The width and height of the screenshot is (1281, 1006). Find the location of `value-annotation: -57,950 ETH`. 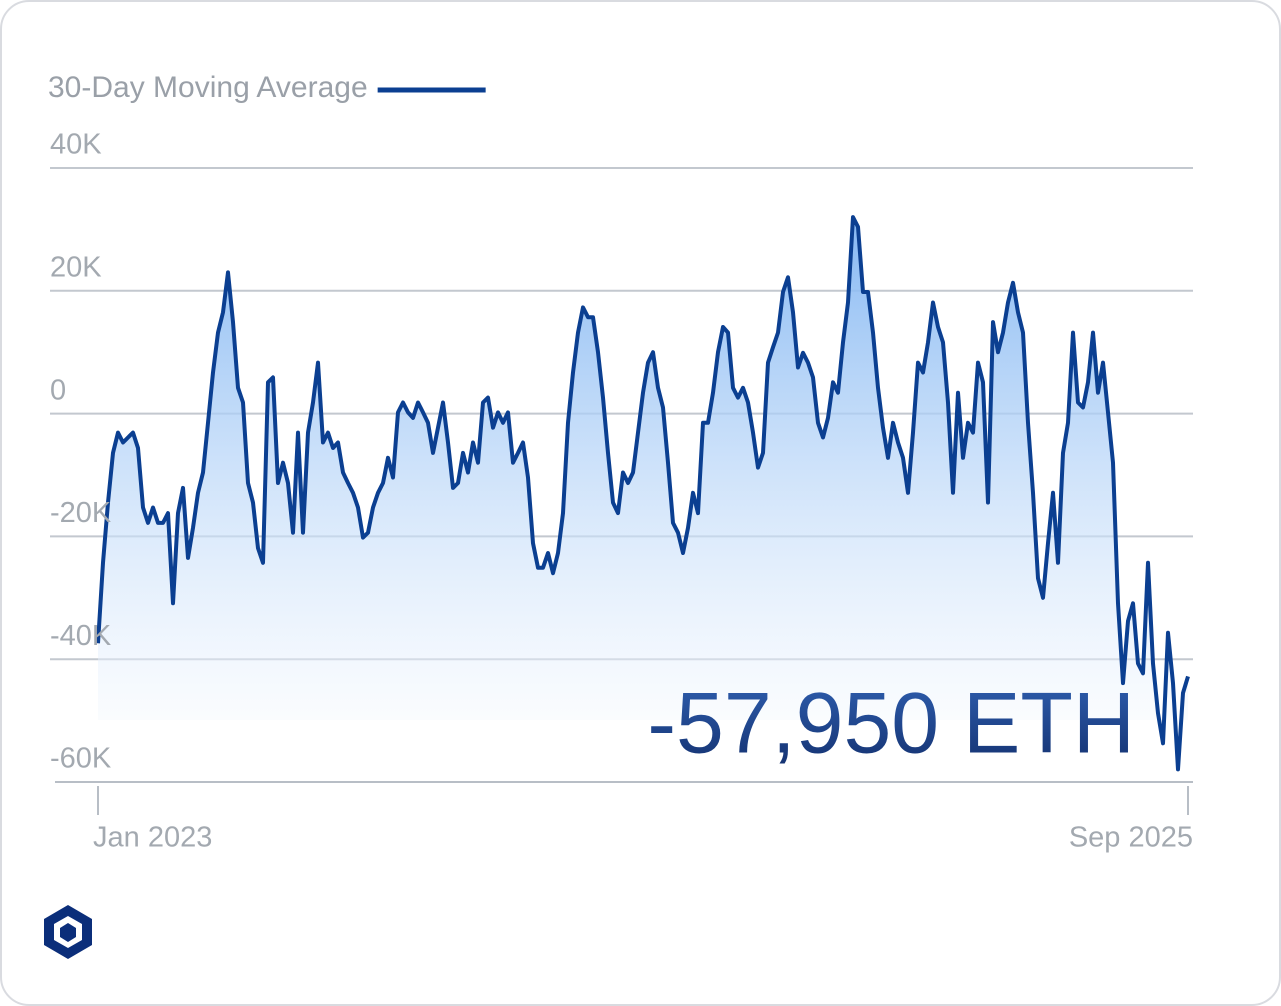

value-annotation: -57,950 ETH is located at coordinates (891, 724).